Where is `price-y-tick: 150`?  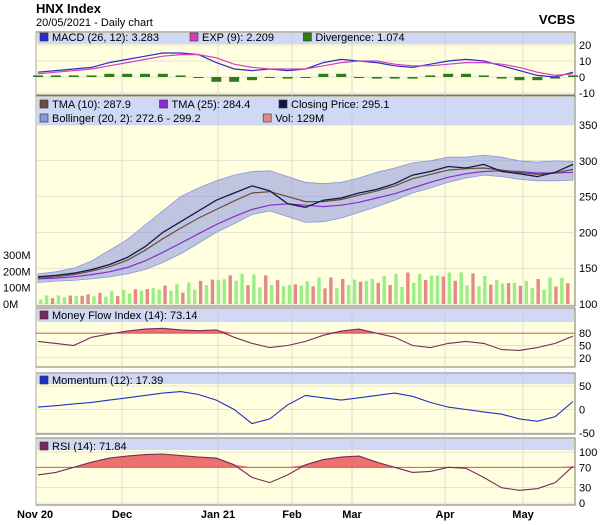 price-y-tick: 150 is located at coordinates (588, 269).